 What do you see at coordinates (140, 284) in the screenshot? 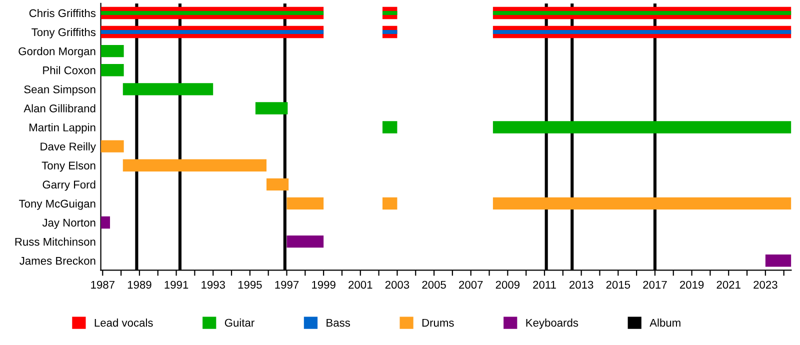
I see `x-tick-label: 1989` at bounding box center [140, 284].